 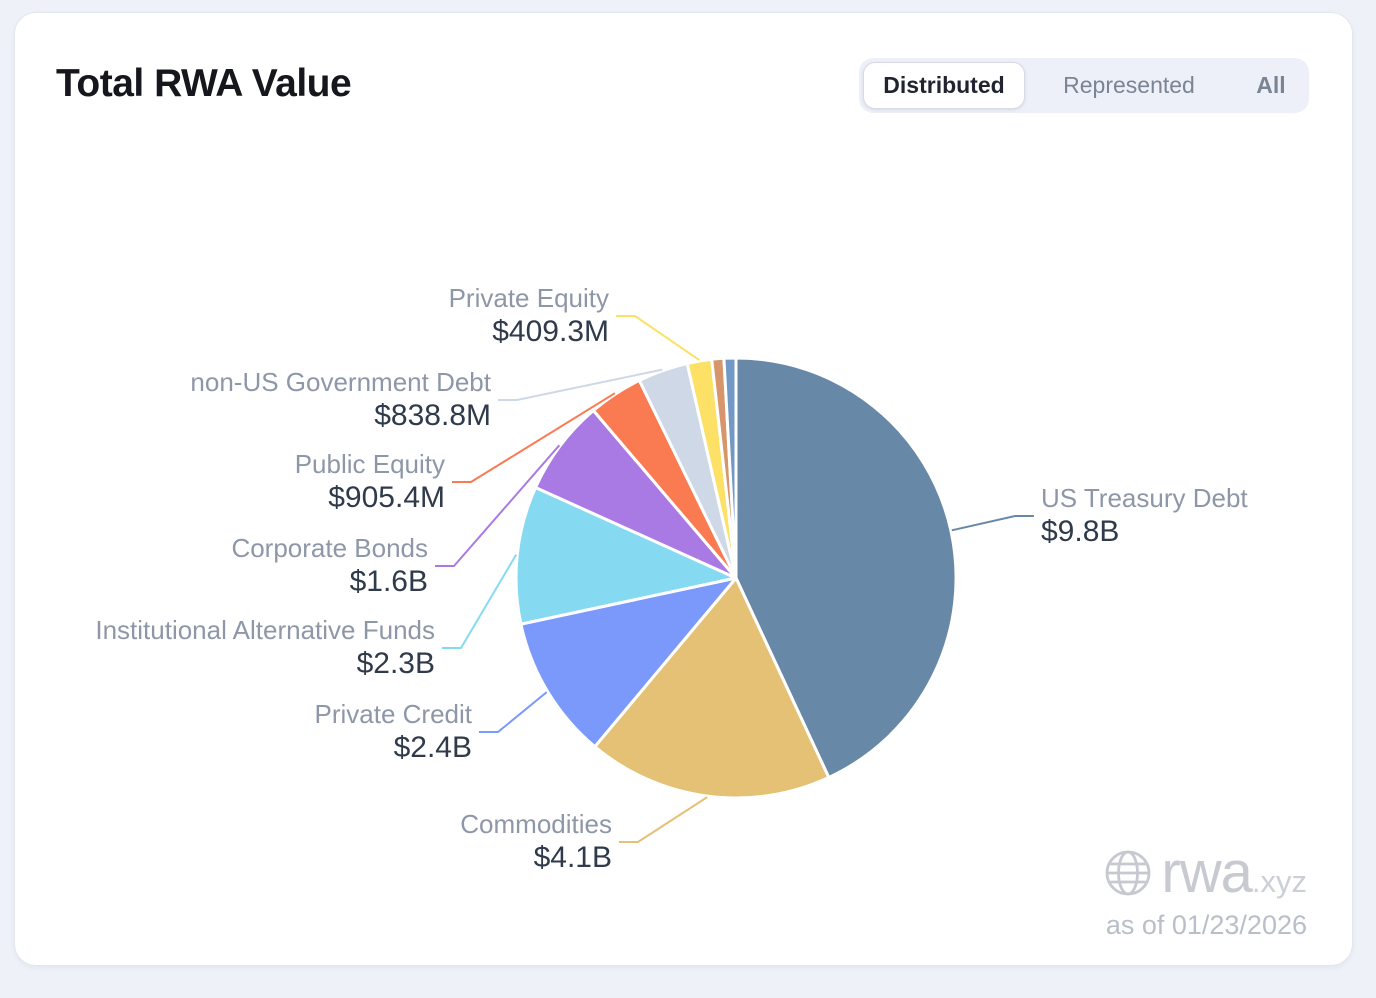 What do you see at coordinates (663, 819) in the screenshot?
I see `leader-line-commodities` at bounding box center [663, 819].